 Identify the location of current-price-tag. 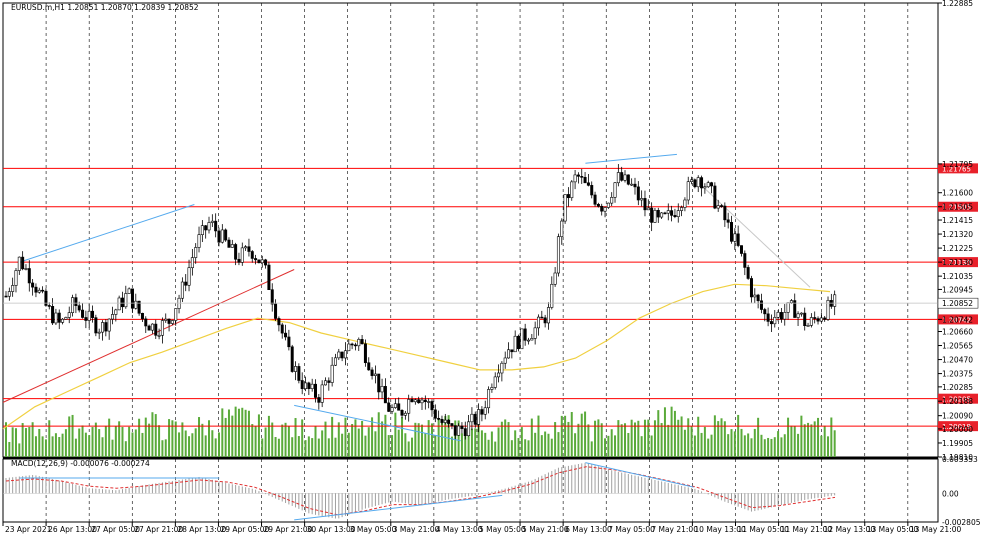
(958, 303).